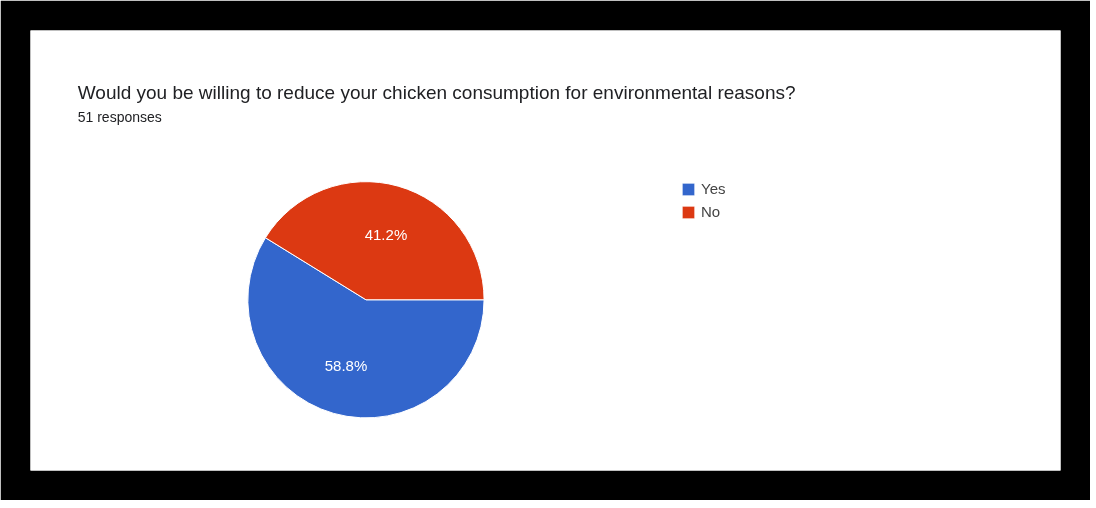 This screenshot has height=508, width=1096. I want to click on data-label: 41.2%, so click(386, 234).